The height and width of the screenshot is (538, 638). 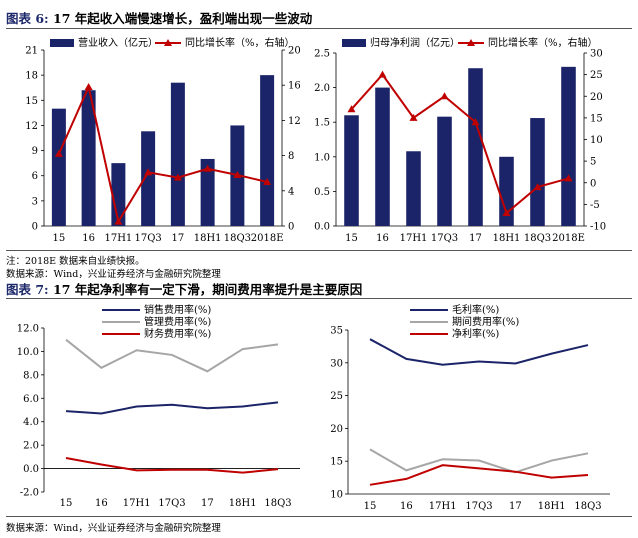 I want to click on expense-legend-label: 财务费用率(%), so click(x=177, y=333).